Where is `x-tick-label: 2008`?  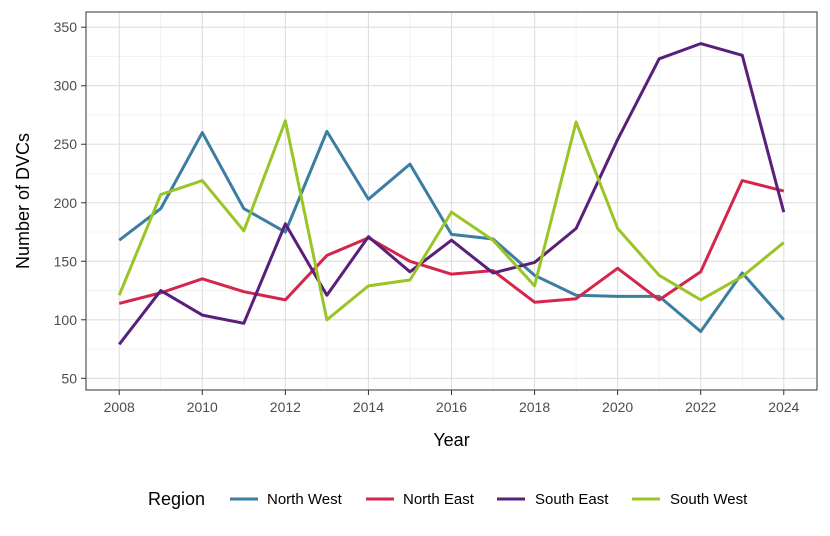 x-tick-label: 2008 is located at coordinates (119, 407).